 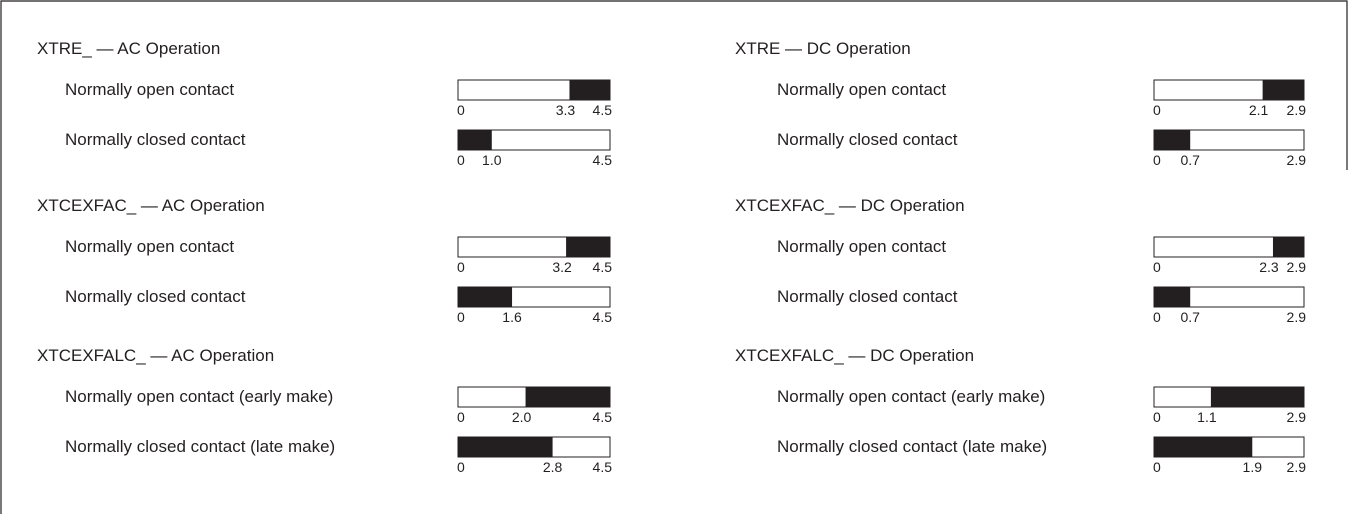 I want to click on section-title: XTCEXFALC_ — DC Operation, so click(x=854, y=355).